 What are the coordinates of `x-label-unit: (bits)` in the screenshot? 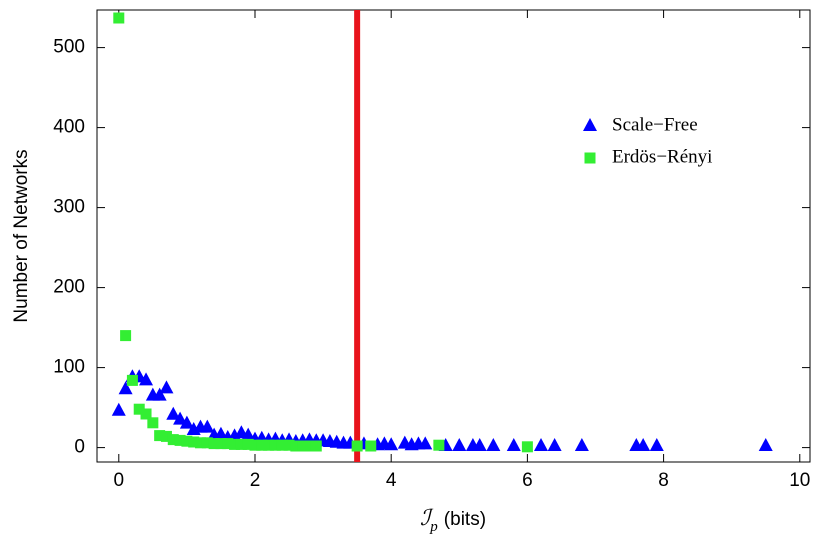 It's located at (465, 519).